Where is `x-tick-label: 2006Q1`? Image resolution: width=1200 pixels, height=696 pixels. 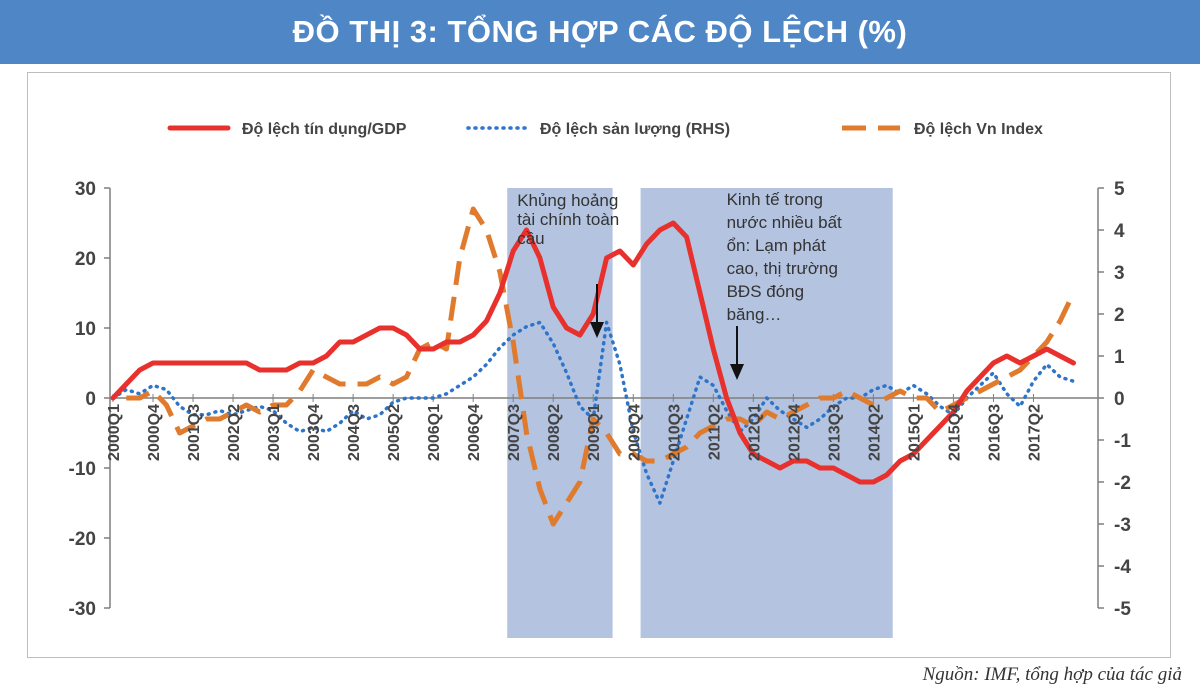 x-tick-label: 2006Q1 is located at coordinates (434, 432).